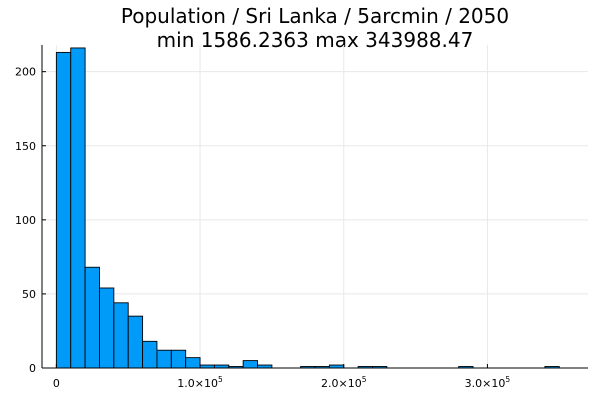 The width and height of the screenshot is (600, 400). What do you see at coordinates (32, 368) in the screenshot?
I see `y-tick-label: 0` at bounding box center [32, 368].